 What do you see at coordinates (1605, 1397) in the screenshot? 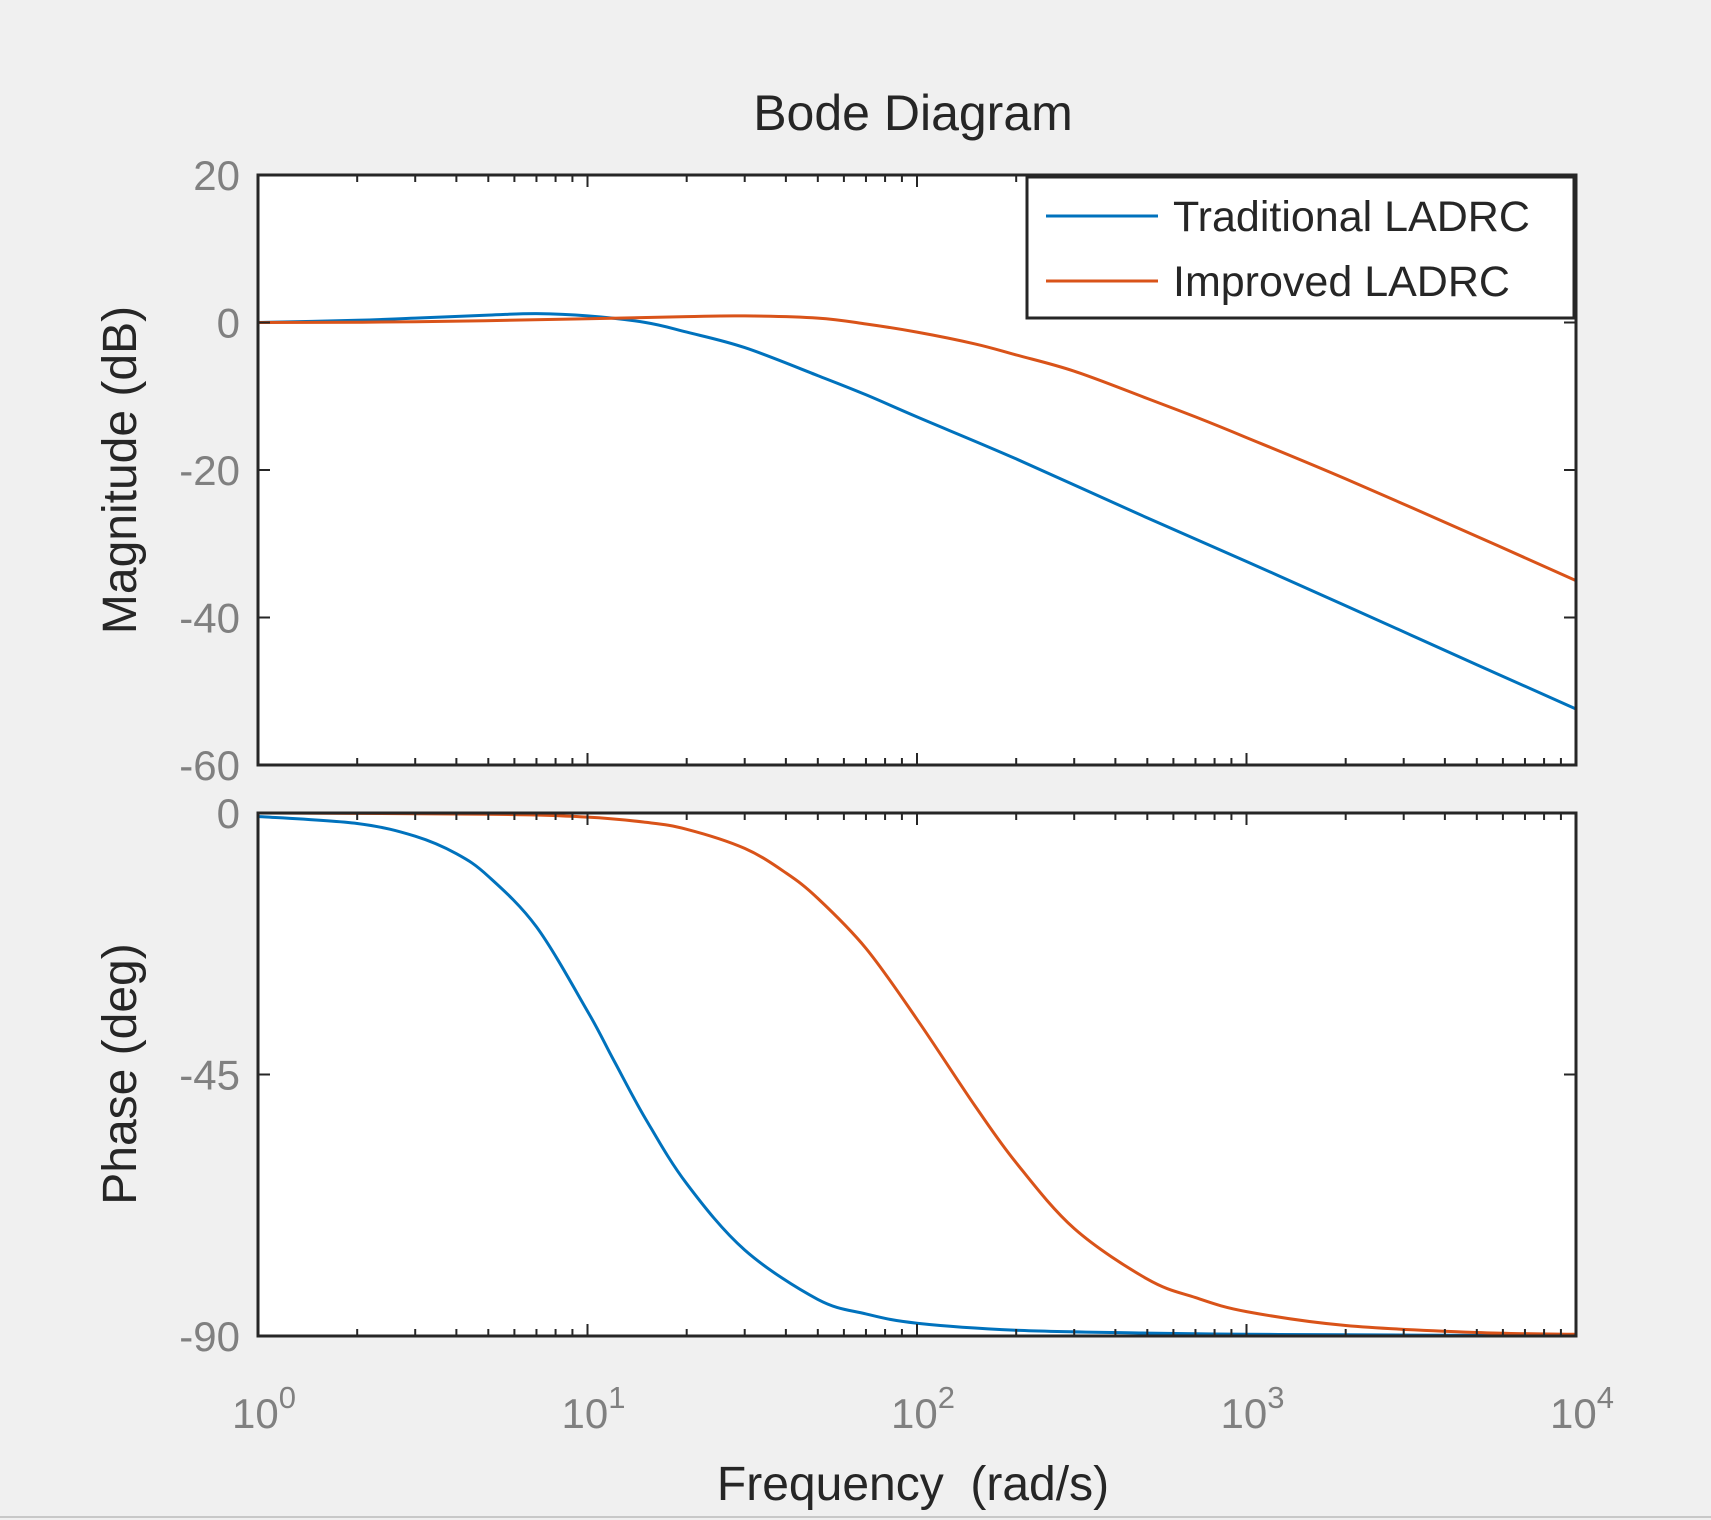
I see `x-tick-label-exponent: 4` at bounding box center [1605, 1397].